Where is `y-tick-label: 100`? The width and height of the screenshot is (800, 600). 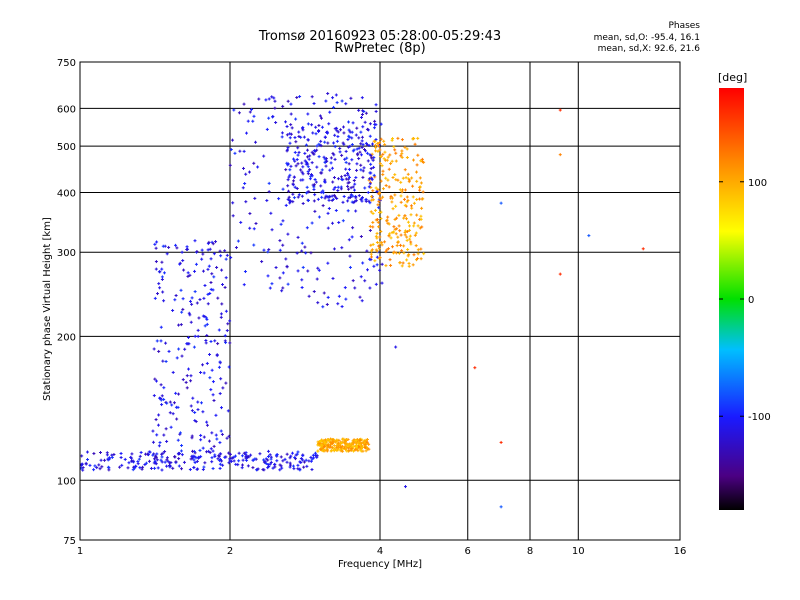
y-tick-label: 100 is located at coordinates (66, 481).